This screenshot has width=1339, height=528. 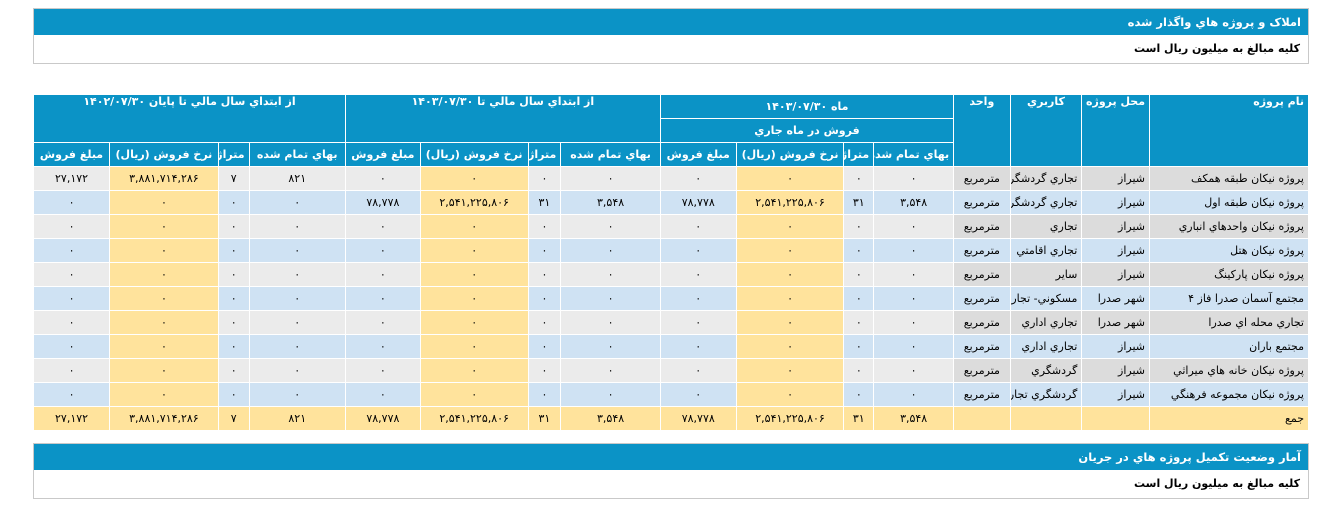 What do you see at coordinates (1229, 370) in the screenshot?
I see `cell-project-name: پروژه نيکان خانه هاي ميراثي` at bounding box center [1229, 370].